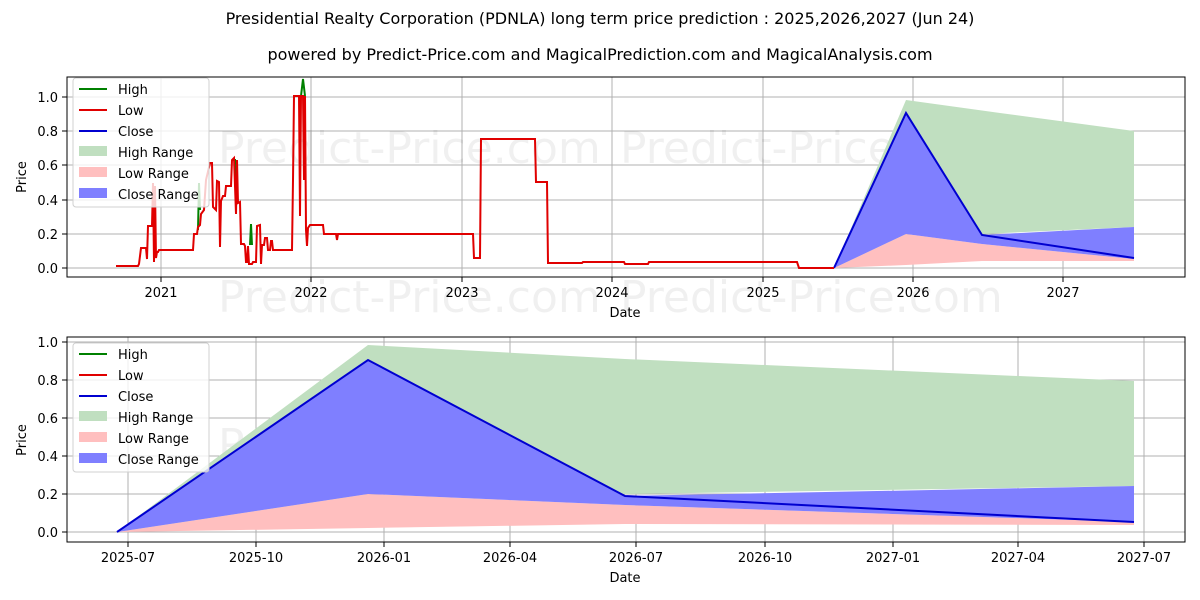  What do you see at coordinates (384, 558) in the screenshot?
I see `x-tick-label: 2026-01` at bounding box center [384, 558].